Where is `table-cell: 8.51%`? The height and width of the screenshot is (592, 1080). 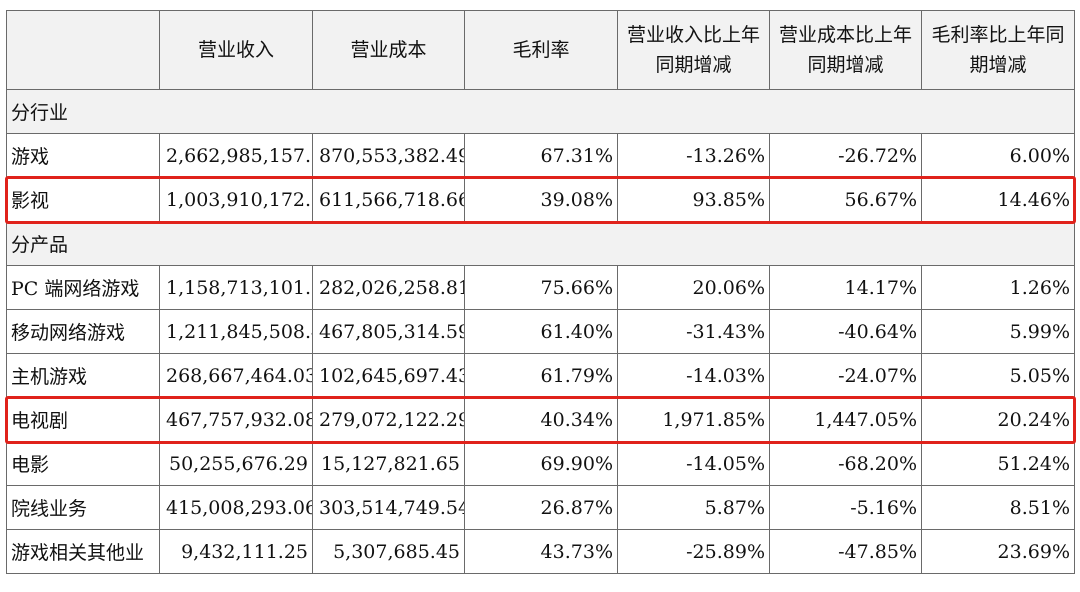 table-cell: 8.51% is located at coordinates (998, 507).